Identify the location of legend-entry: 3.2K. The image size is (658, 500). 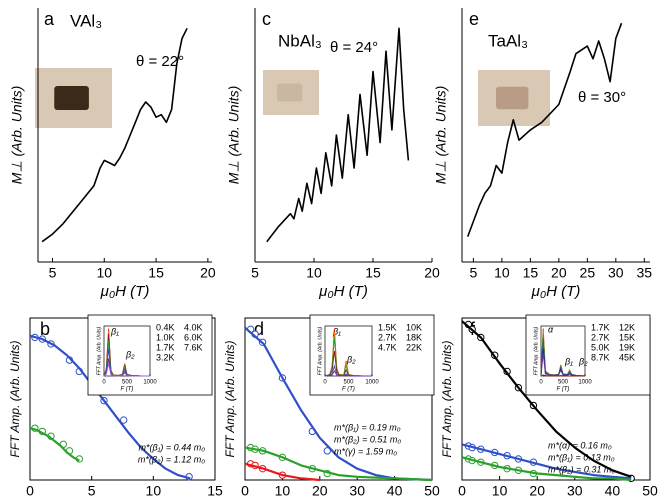
(165, 357).